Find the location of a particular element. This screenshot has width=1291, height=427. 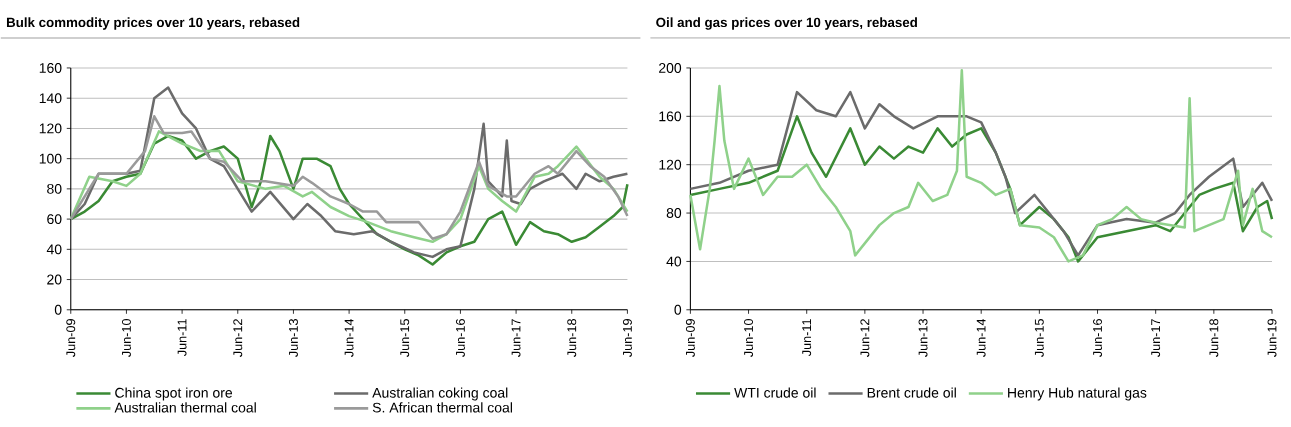

y-tick-label: 60 is located at coordinates (54, 219).